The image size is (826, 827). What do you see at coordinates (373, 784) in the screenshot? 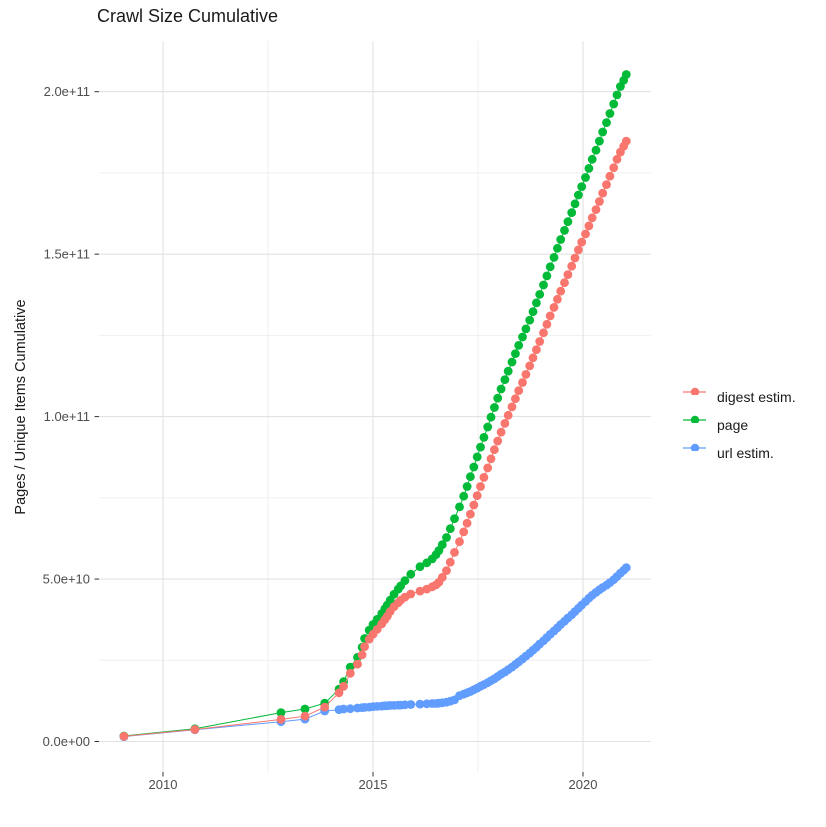
I see `x-tick-label-2015: 2015` at bounding box center [373, 784].